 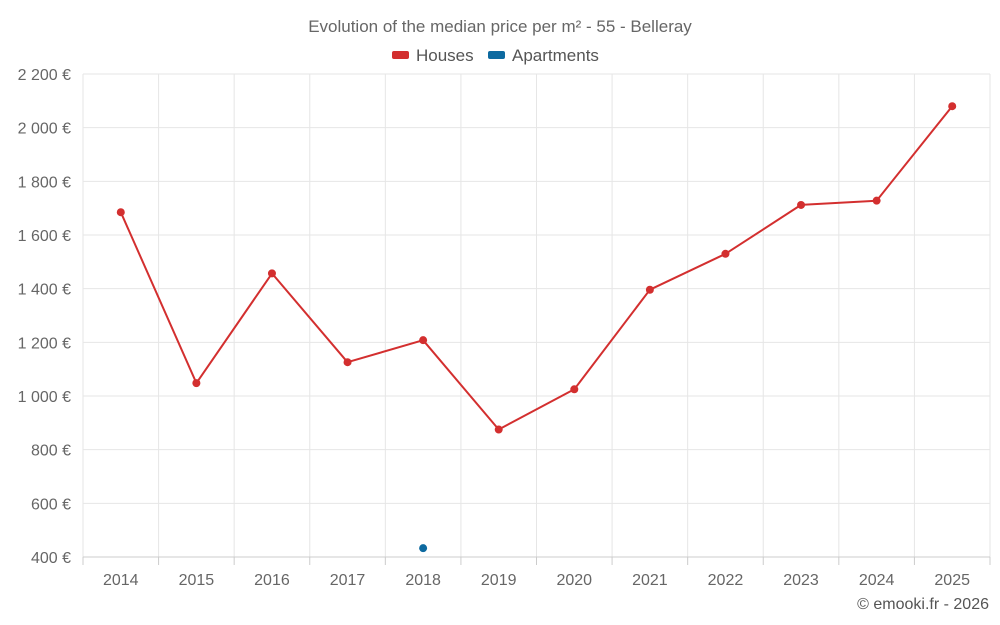 I want to click on y-tick-label: 1 400 €, so click(x=44, y=290).